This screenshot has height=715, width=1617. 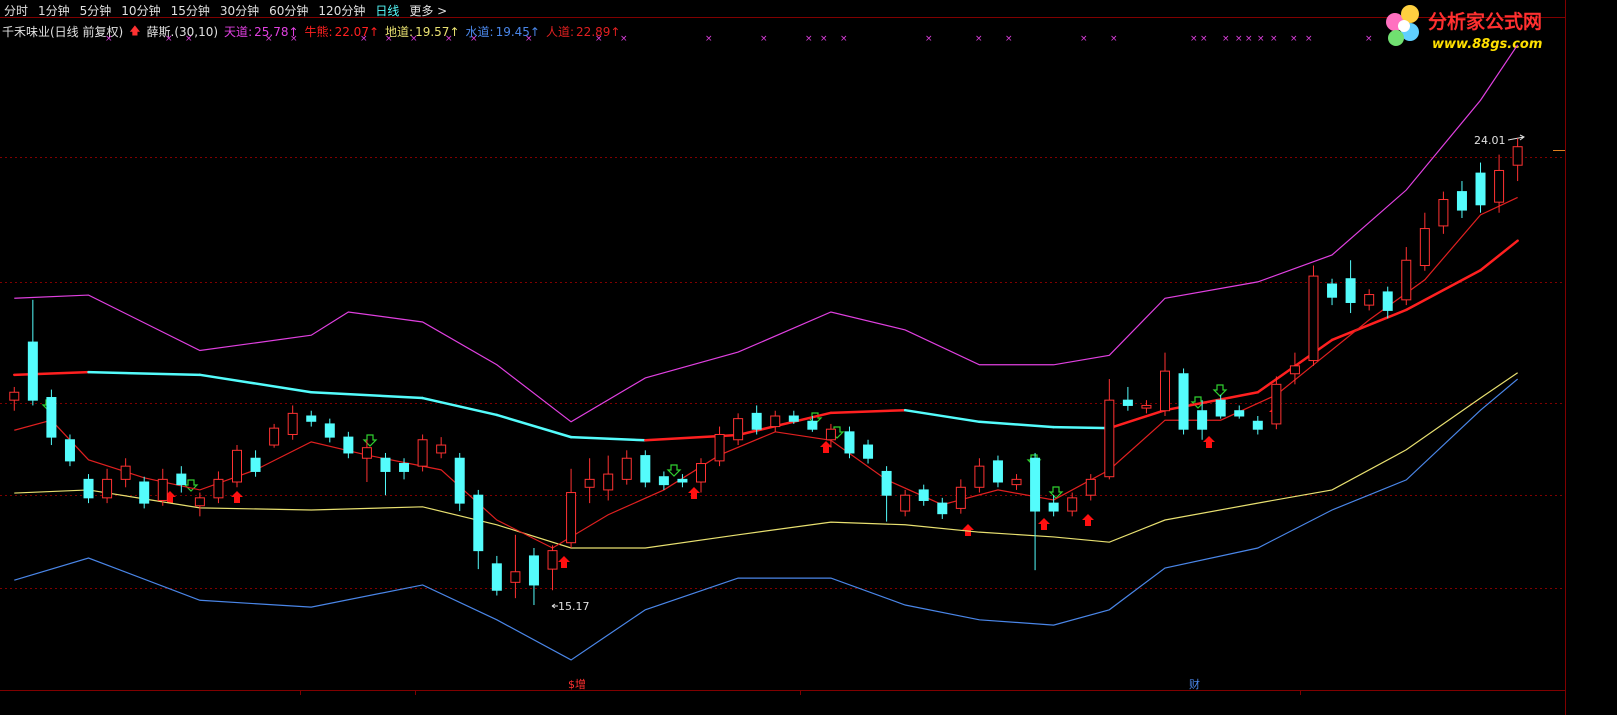 I want to click on timeframe-tabs: 分时 1分钟 5分钟 10分钟 15分钟 30分钟 60分钟 120分钟 日线 更多 >, so click(x=225, y=10).